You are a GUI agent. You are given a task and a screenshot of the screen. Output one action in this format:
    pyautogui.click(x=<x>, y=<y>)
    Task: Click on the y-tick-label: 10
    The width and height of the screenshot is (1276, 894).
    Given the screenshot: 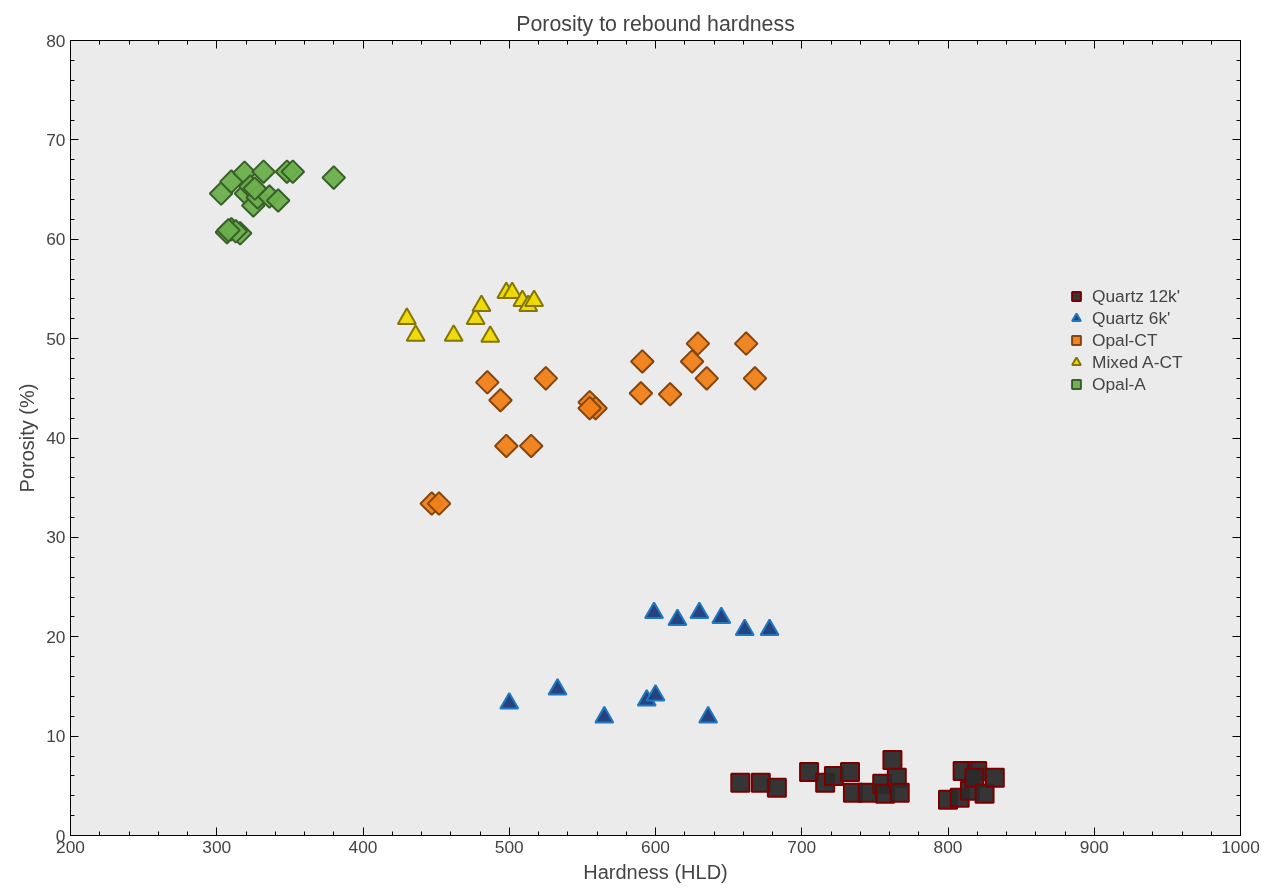 What is the action you would take?
    pyautogui.click(x=56, y=736)
    